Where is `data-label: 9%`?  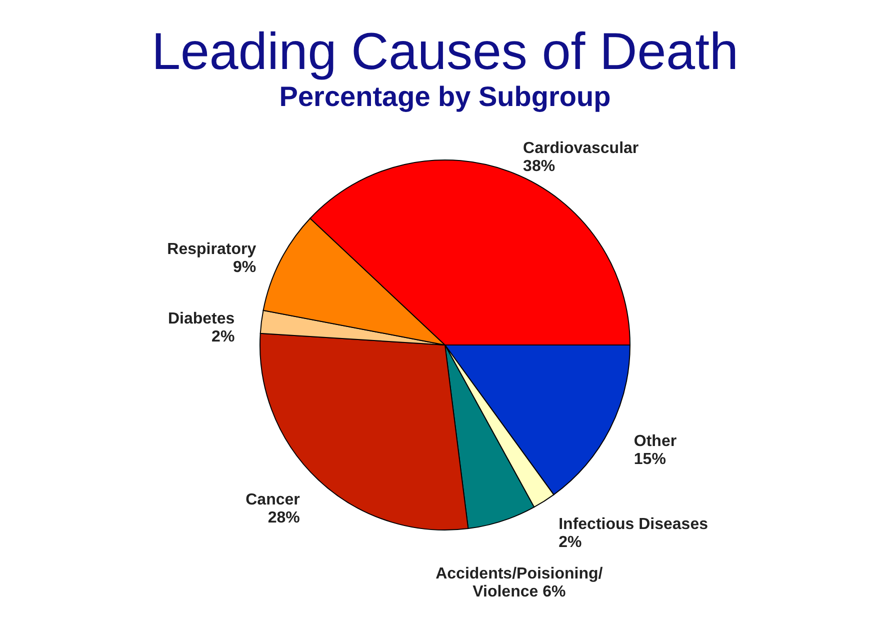
data-label: 9% is located at coordinates (244, 267).